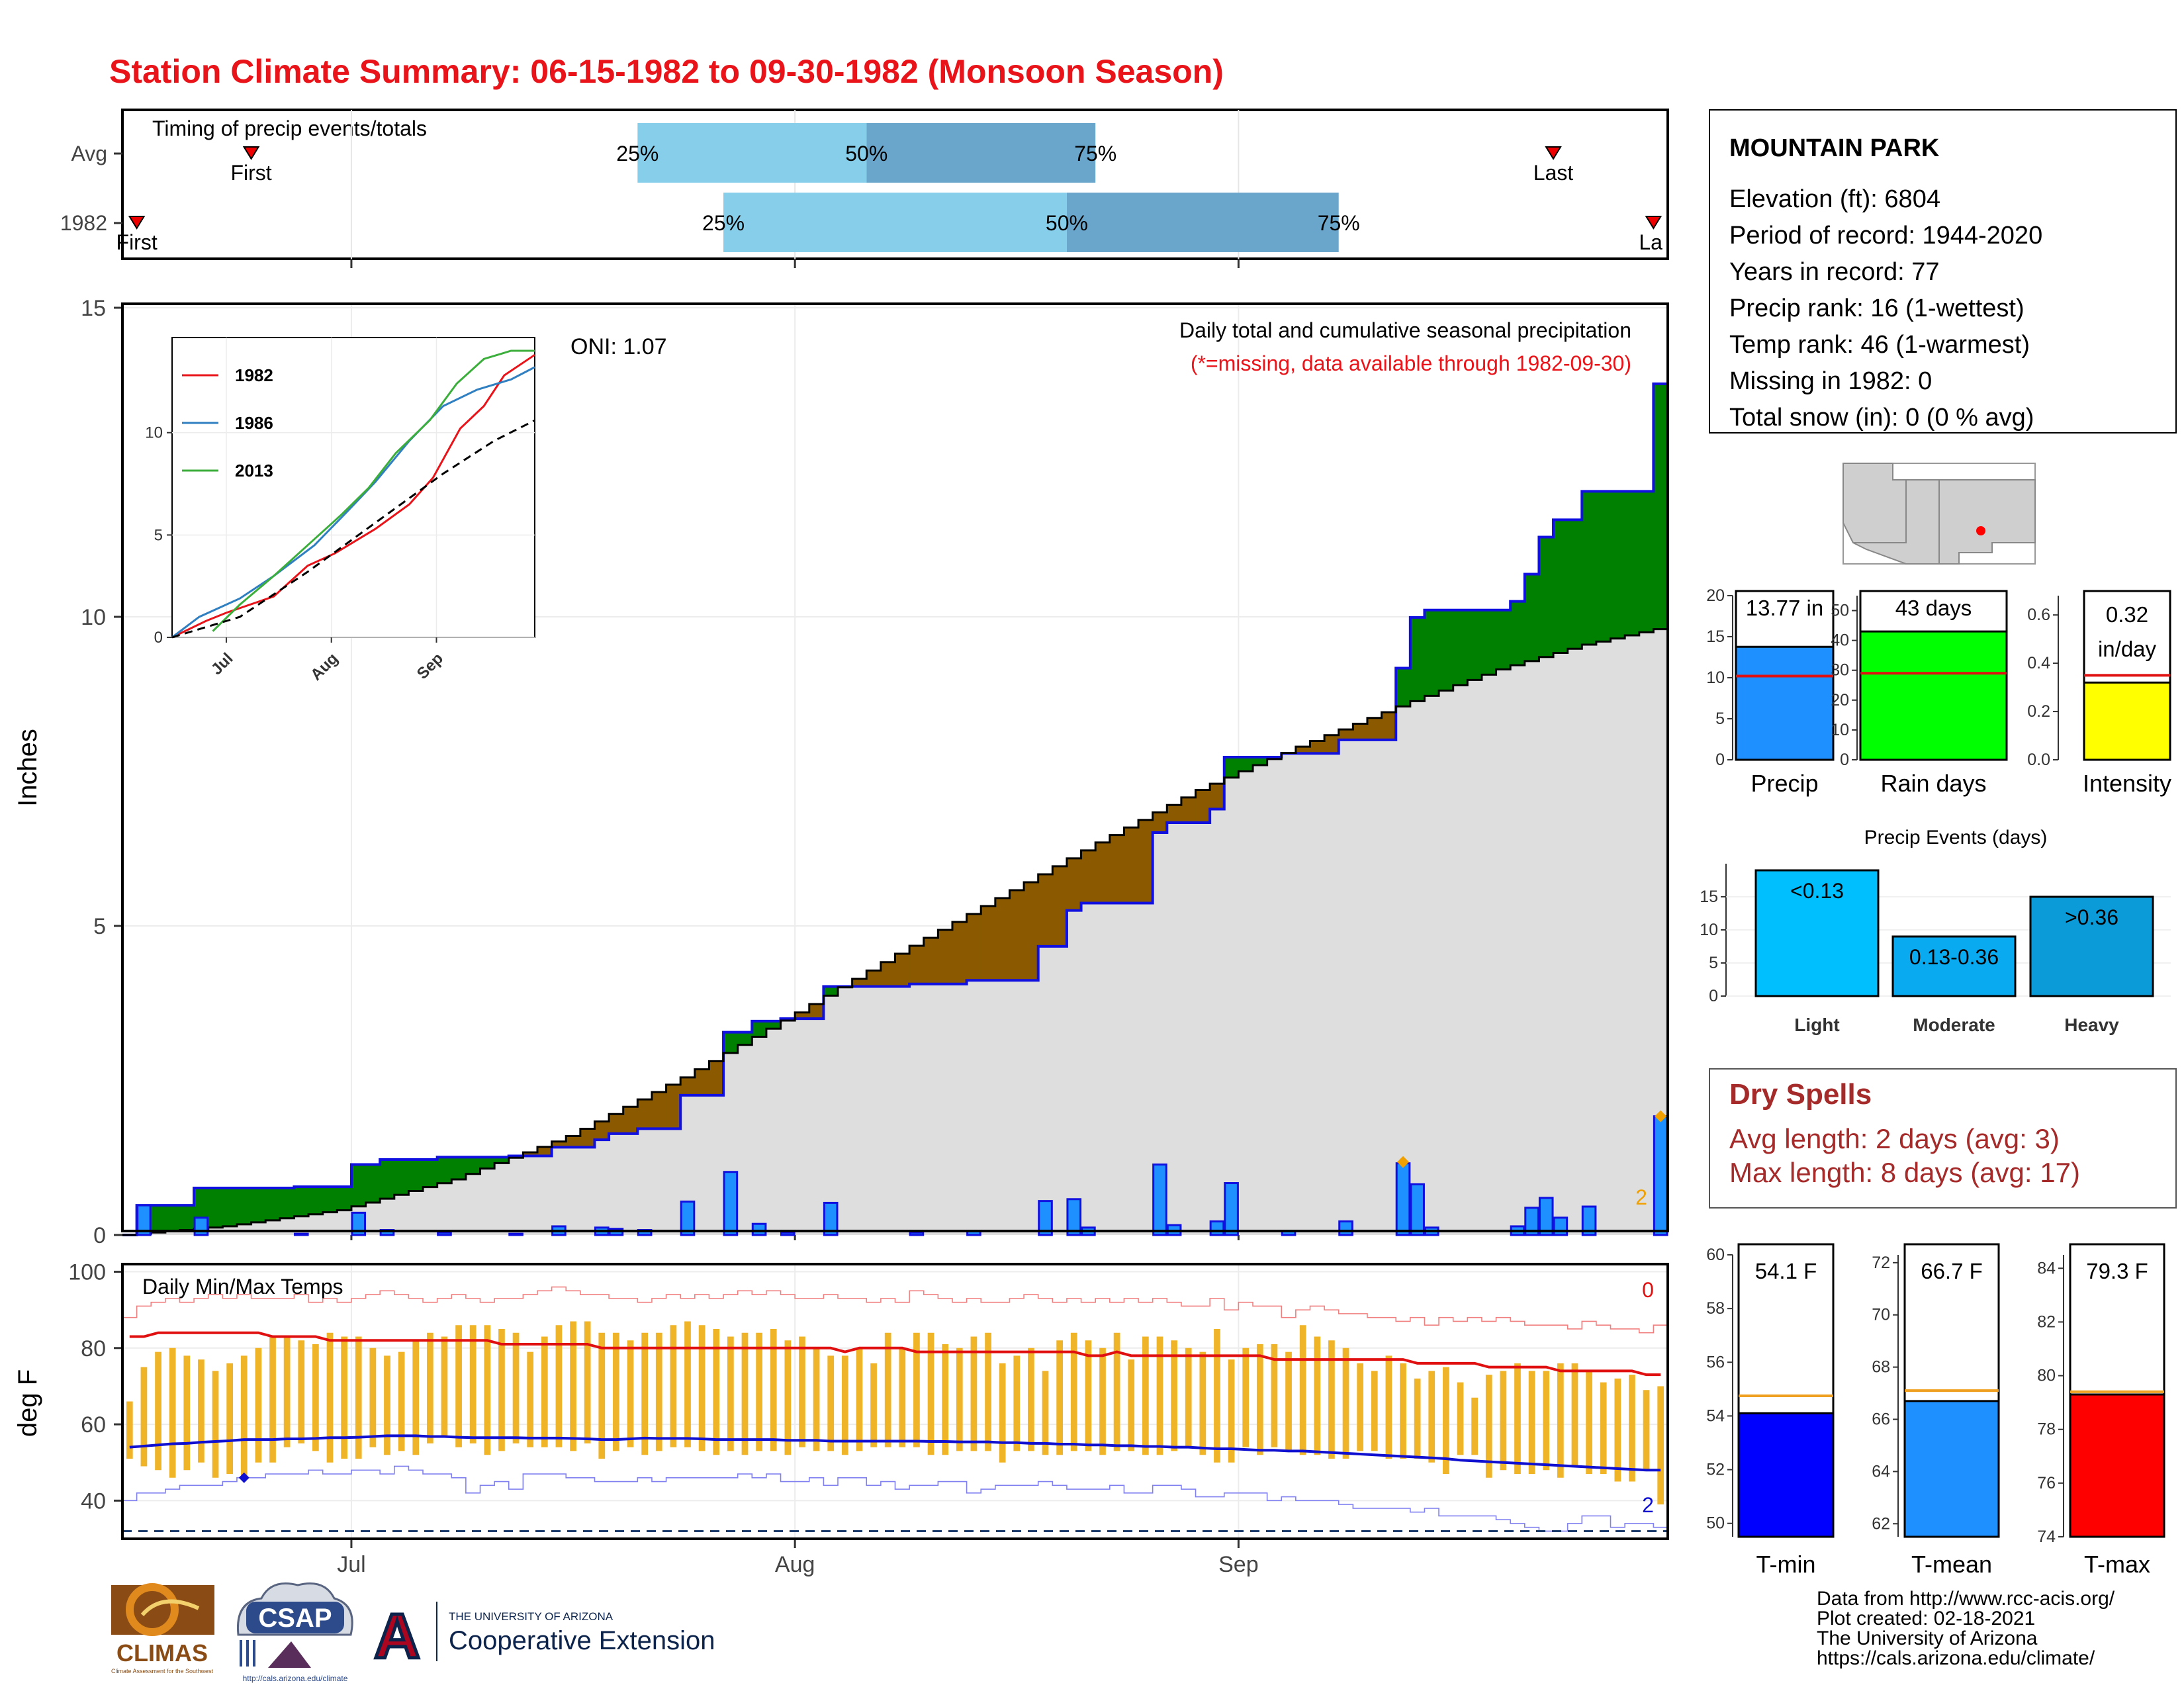 The height and width of the screenshot is (1691, 2184). What do you see at coordinates (93, 1501) in the screenshot?
I see `temp-ytick-label-0: 40` at bounding box center [93, 1501].